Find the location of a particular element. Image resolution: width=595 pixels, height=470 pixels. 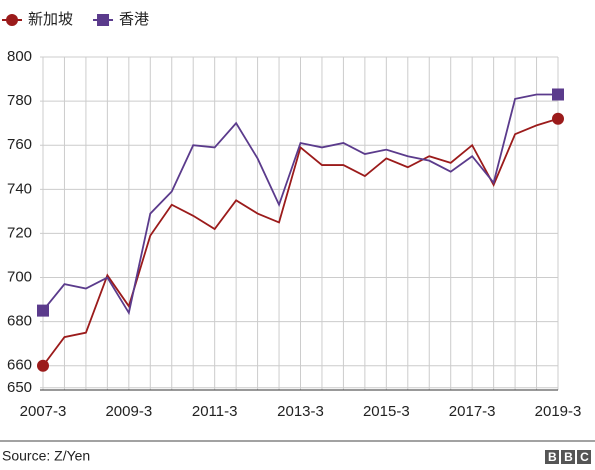

x-tick-label: 2013-3 is located at coordinates (300, 411).